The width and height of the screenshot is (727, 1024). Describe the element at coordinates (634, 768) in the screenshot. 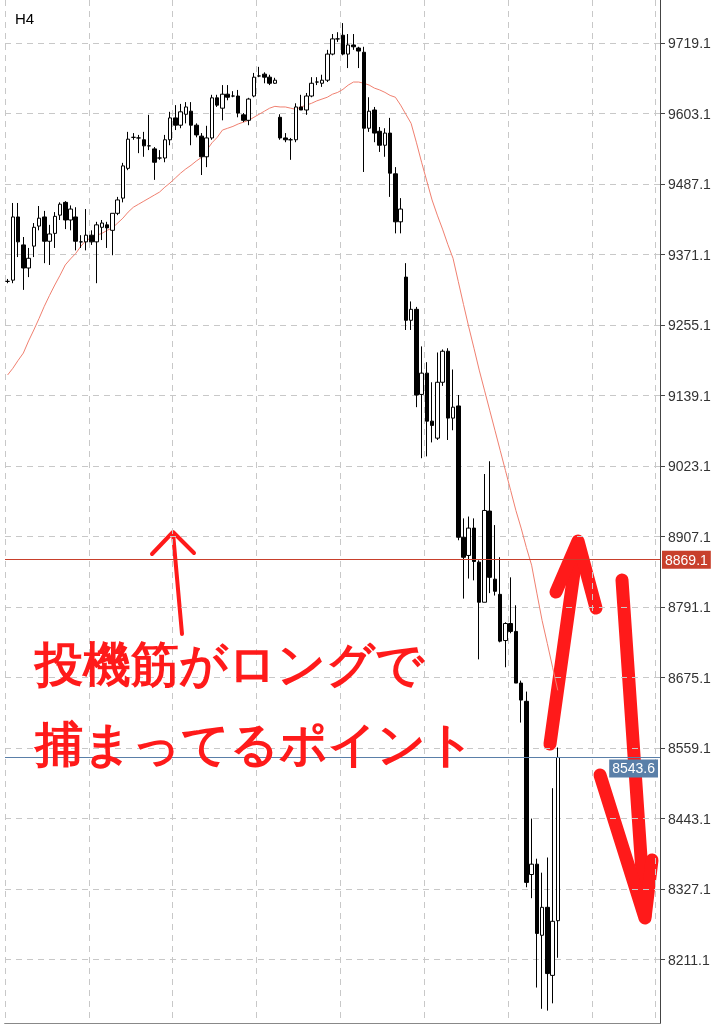

I see `ref-line-label: 8543.6` at that location.